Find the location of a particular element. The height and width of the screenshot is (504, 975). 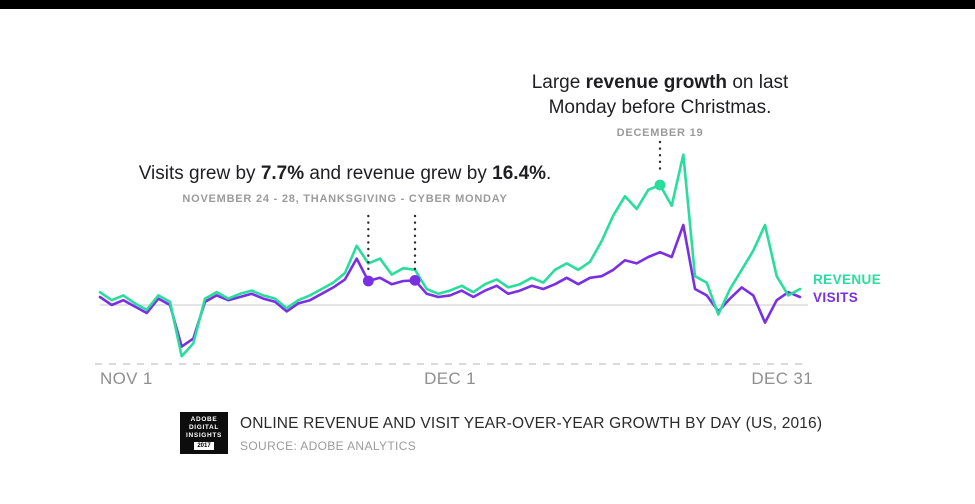

adobe-digital-insights-logo: ADOBE DIGITAL INSIGHTS 2017 is located at coordinates (204, 433).